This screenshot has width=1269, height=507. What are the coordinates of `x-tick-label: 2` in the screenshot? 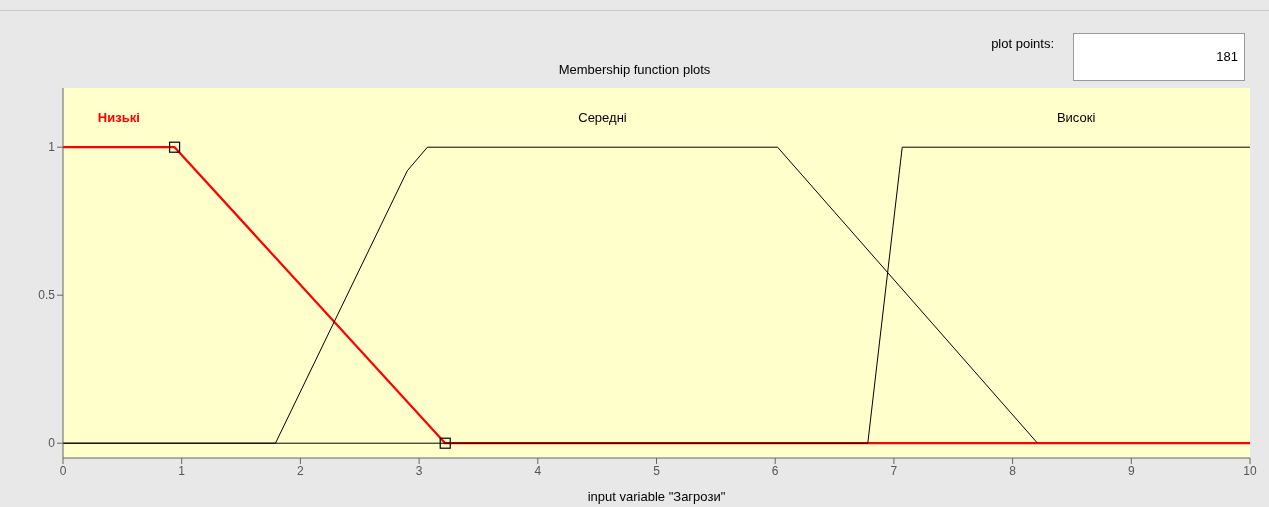 It's located at (301, 470).